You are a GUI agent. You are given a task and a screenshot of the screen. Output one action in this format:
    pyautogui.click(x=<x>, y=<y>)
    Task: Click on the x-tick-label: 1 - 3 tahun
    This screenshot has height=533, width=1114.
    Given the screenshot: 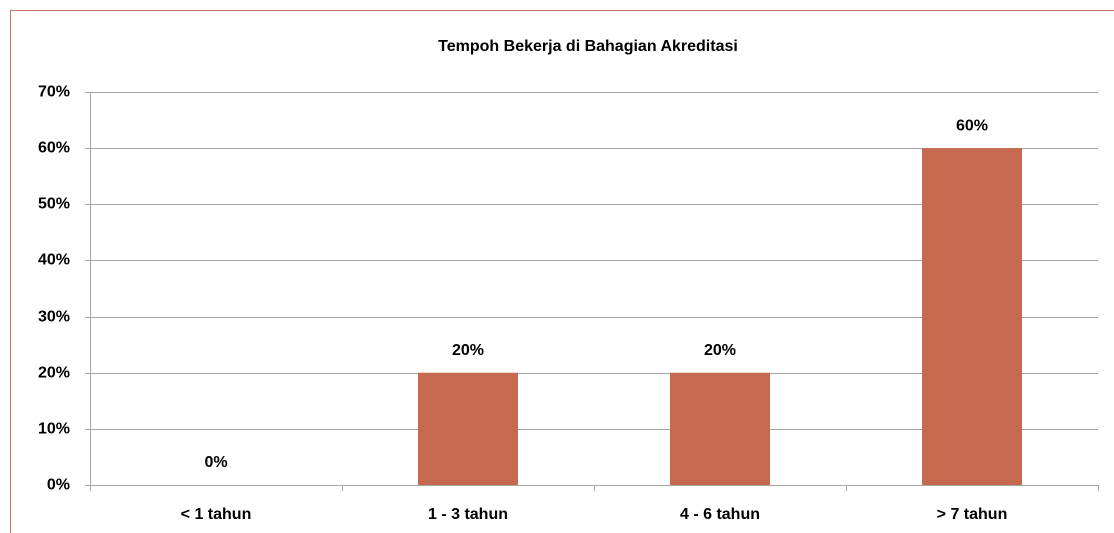 What is the action you would take?
    pyautogui.click(x=468, y=514)
    